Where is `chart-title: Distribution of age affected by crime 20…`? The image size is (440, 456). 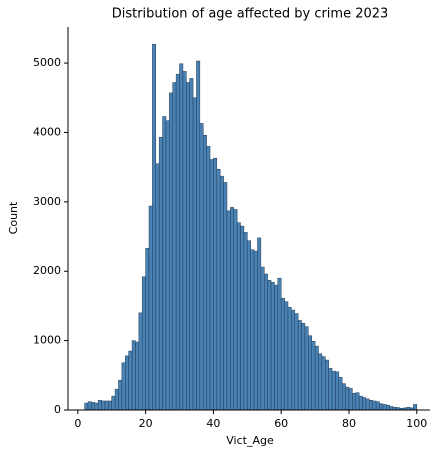 chart-title: Distribution of age affected by crime 20… is located at coordinates (250, 14).